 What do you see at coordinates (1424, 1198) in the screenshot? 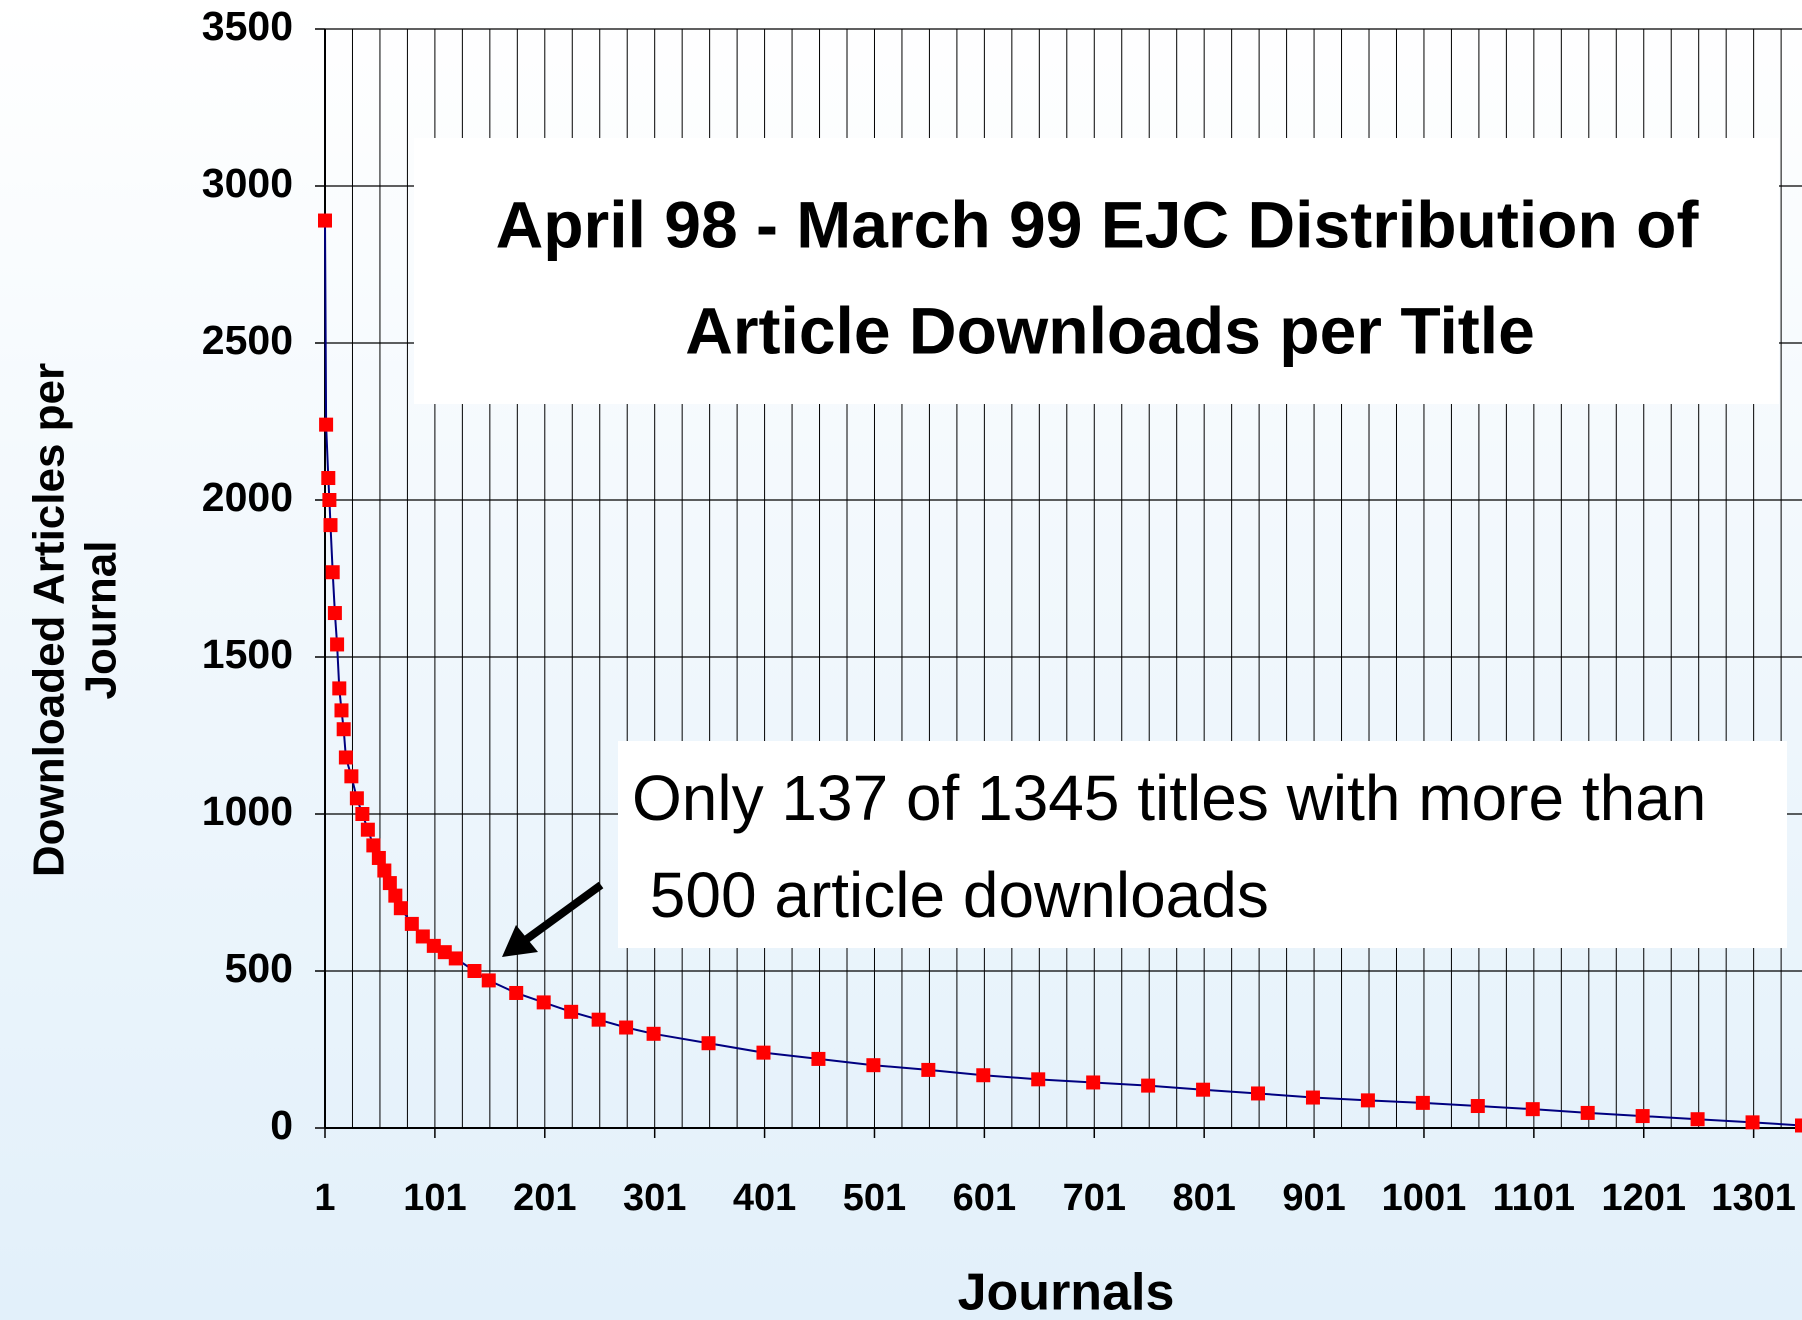
I see `x-tick-label: 1001` at bounding box center [1424, 1198].